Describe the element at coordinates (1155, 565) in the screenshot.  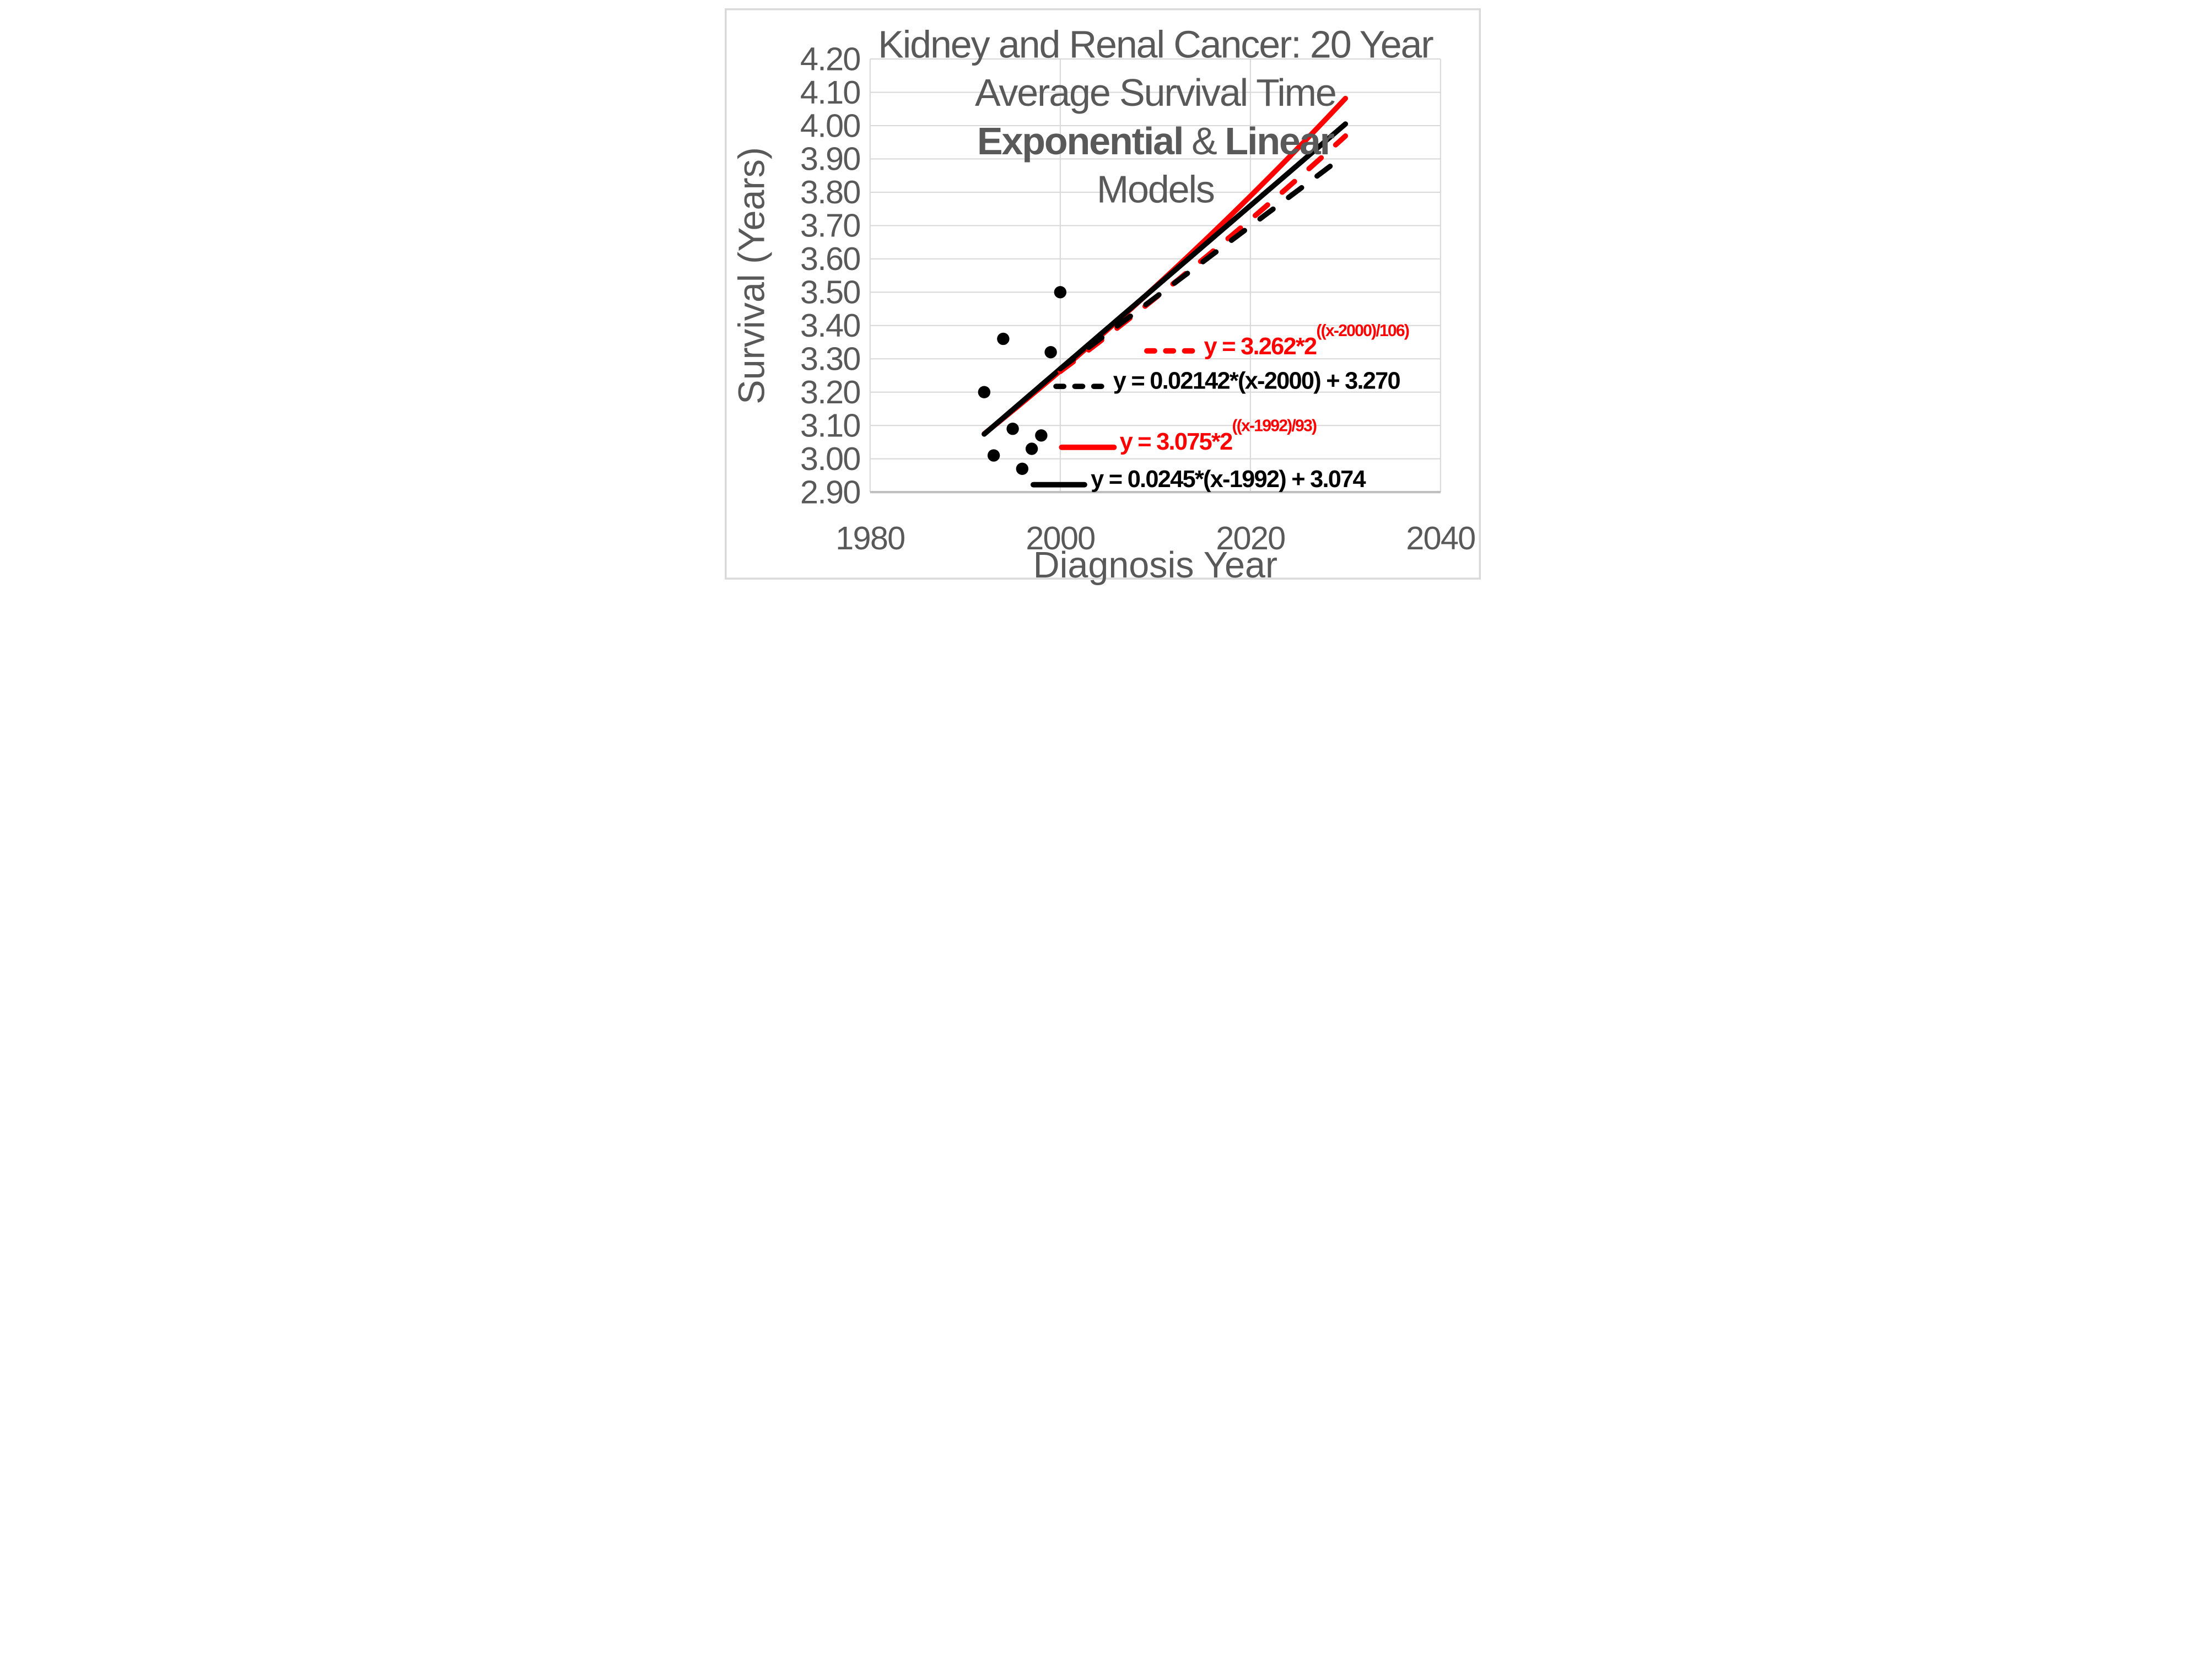
I see `x-axis-title: Diagnosis Year` at that location.